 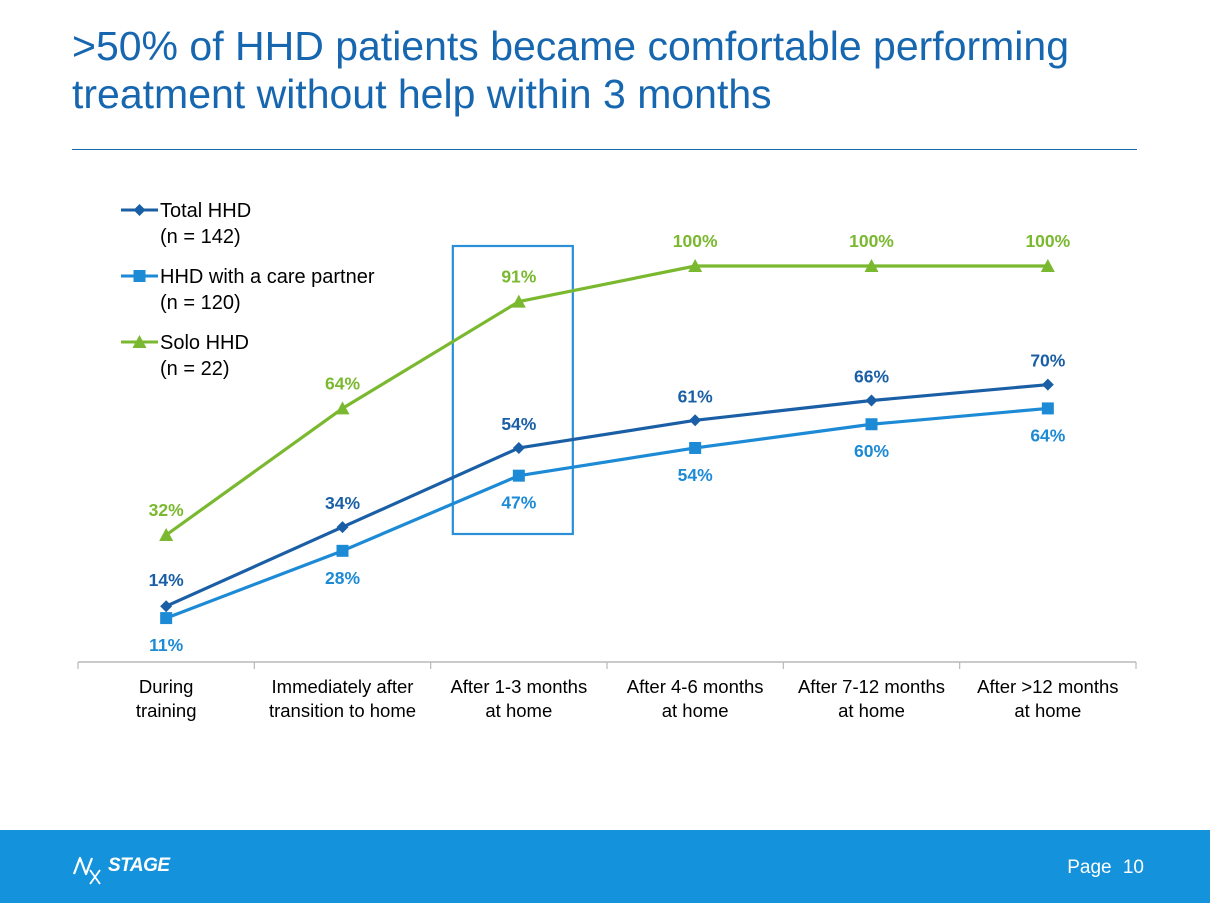 I want to click on page-number: Page 10, so click(x=1102, y=868).